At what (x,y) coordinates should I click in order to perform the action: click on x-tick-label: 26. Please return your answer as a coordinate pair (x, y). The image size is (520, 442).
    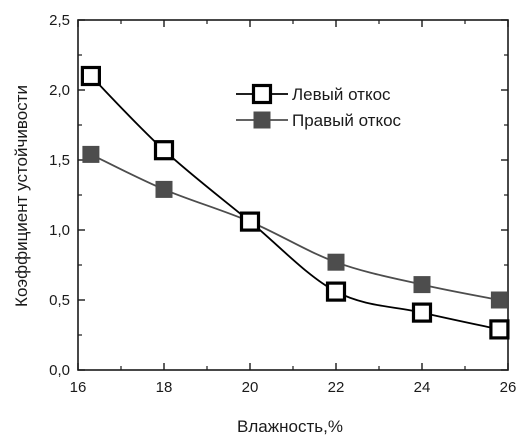
    Looking at the image, I should click on (508, 387).